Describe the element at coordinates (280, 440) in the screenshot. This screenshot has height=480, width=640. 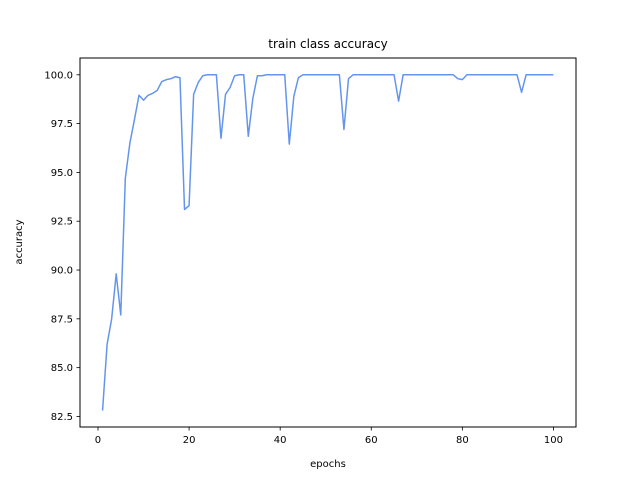
I see `x-tick-label: 40` at that location.